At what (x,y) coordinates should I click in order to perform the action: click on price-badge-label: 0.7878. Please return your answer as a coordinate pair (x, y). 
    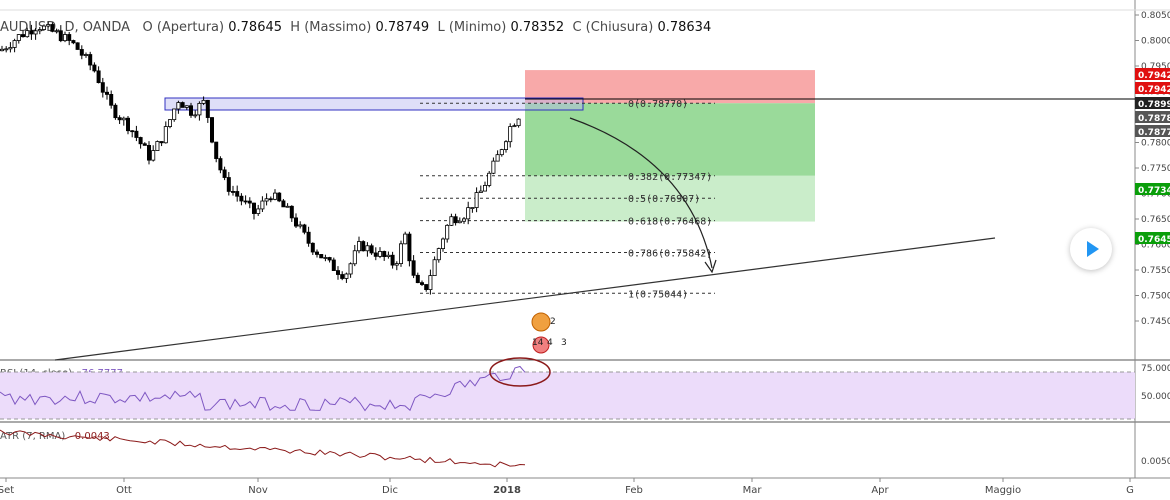
    Looking at the image, I should click on (1154, 119).